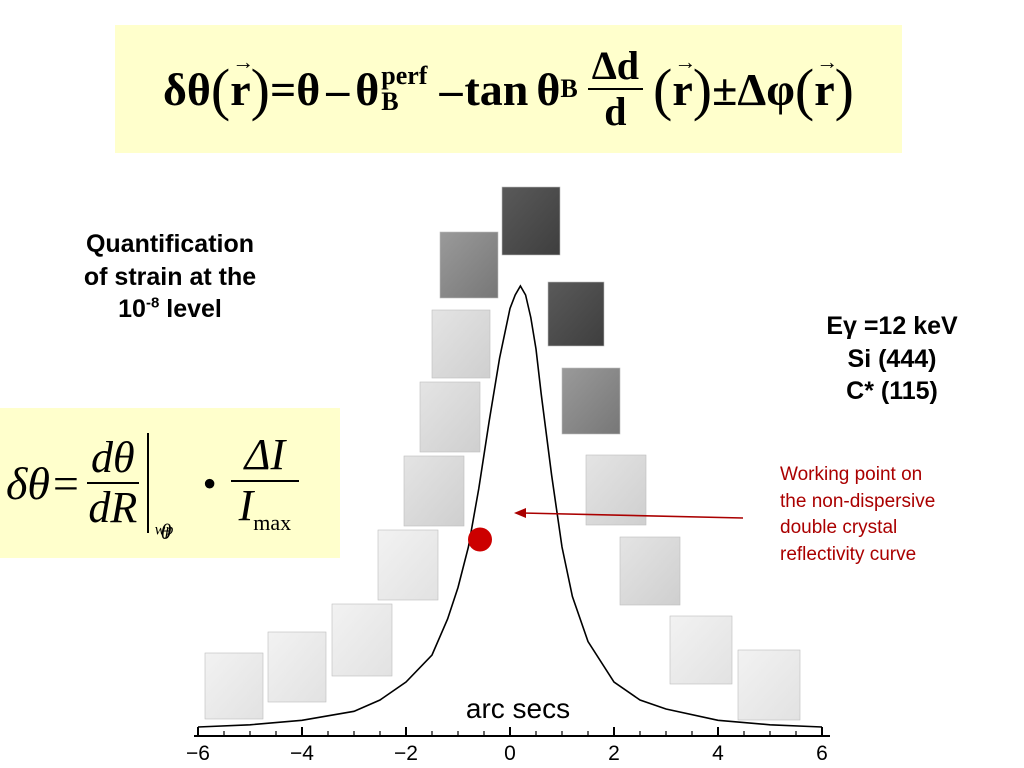 The image size is (1024, 768). I want to click on annotation-line-4: reflectivity curve, so click(848, 554).